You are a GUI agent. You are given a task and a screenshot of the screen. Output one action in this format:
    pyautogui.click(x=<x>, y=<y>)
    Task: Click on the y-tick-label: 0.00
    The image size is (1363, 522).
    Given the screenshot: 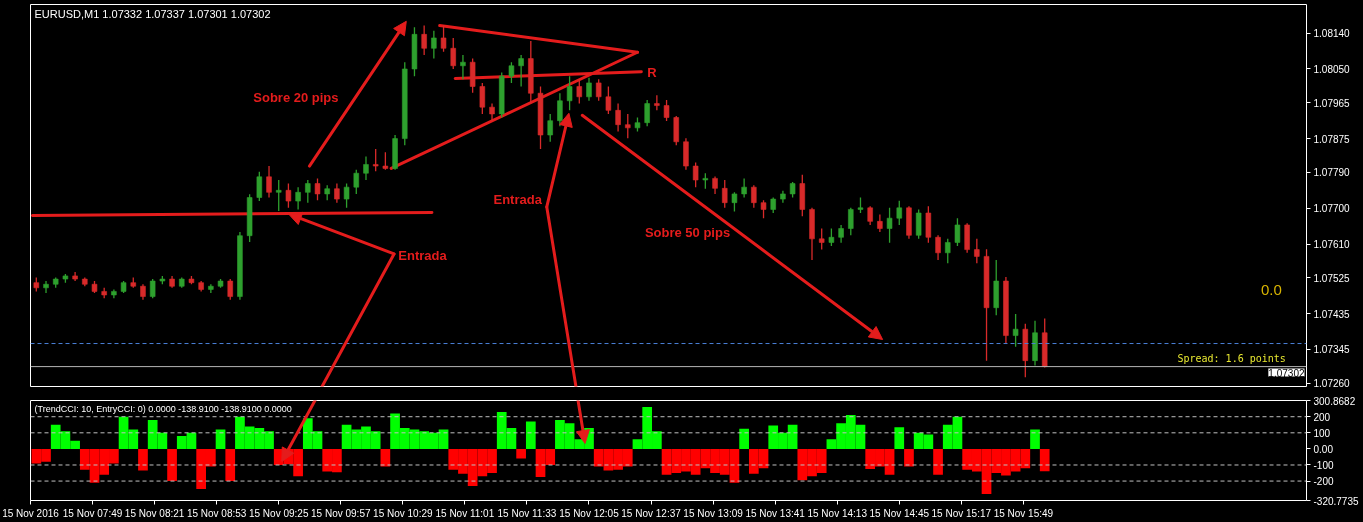 What is the action you would take?
    pyautogui.click(x=1323, y=449)
    